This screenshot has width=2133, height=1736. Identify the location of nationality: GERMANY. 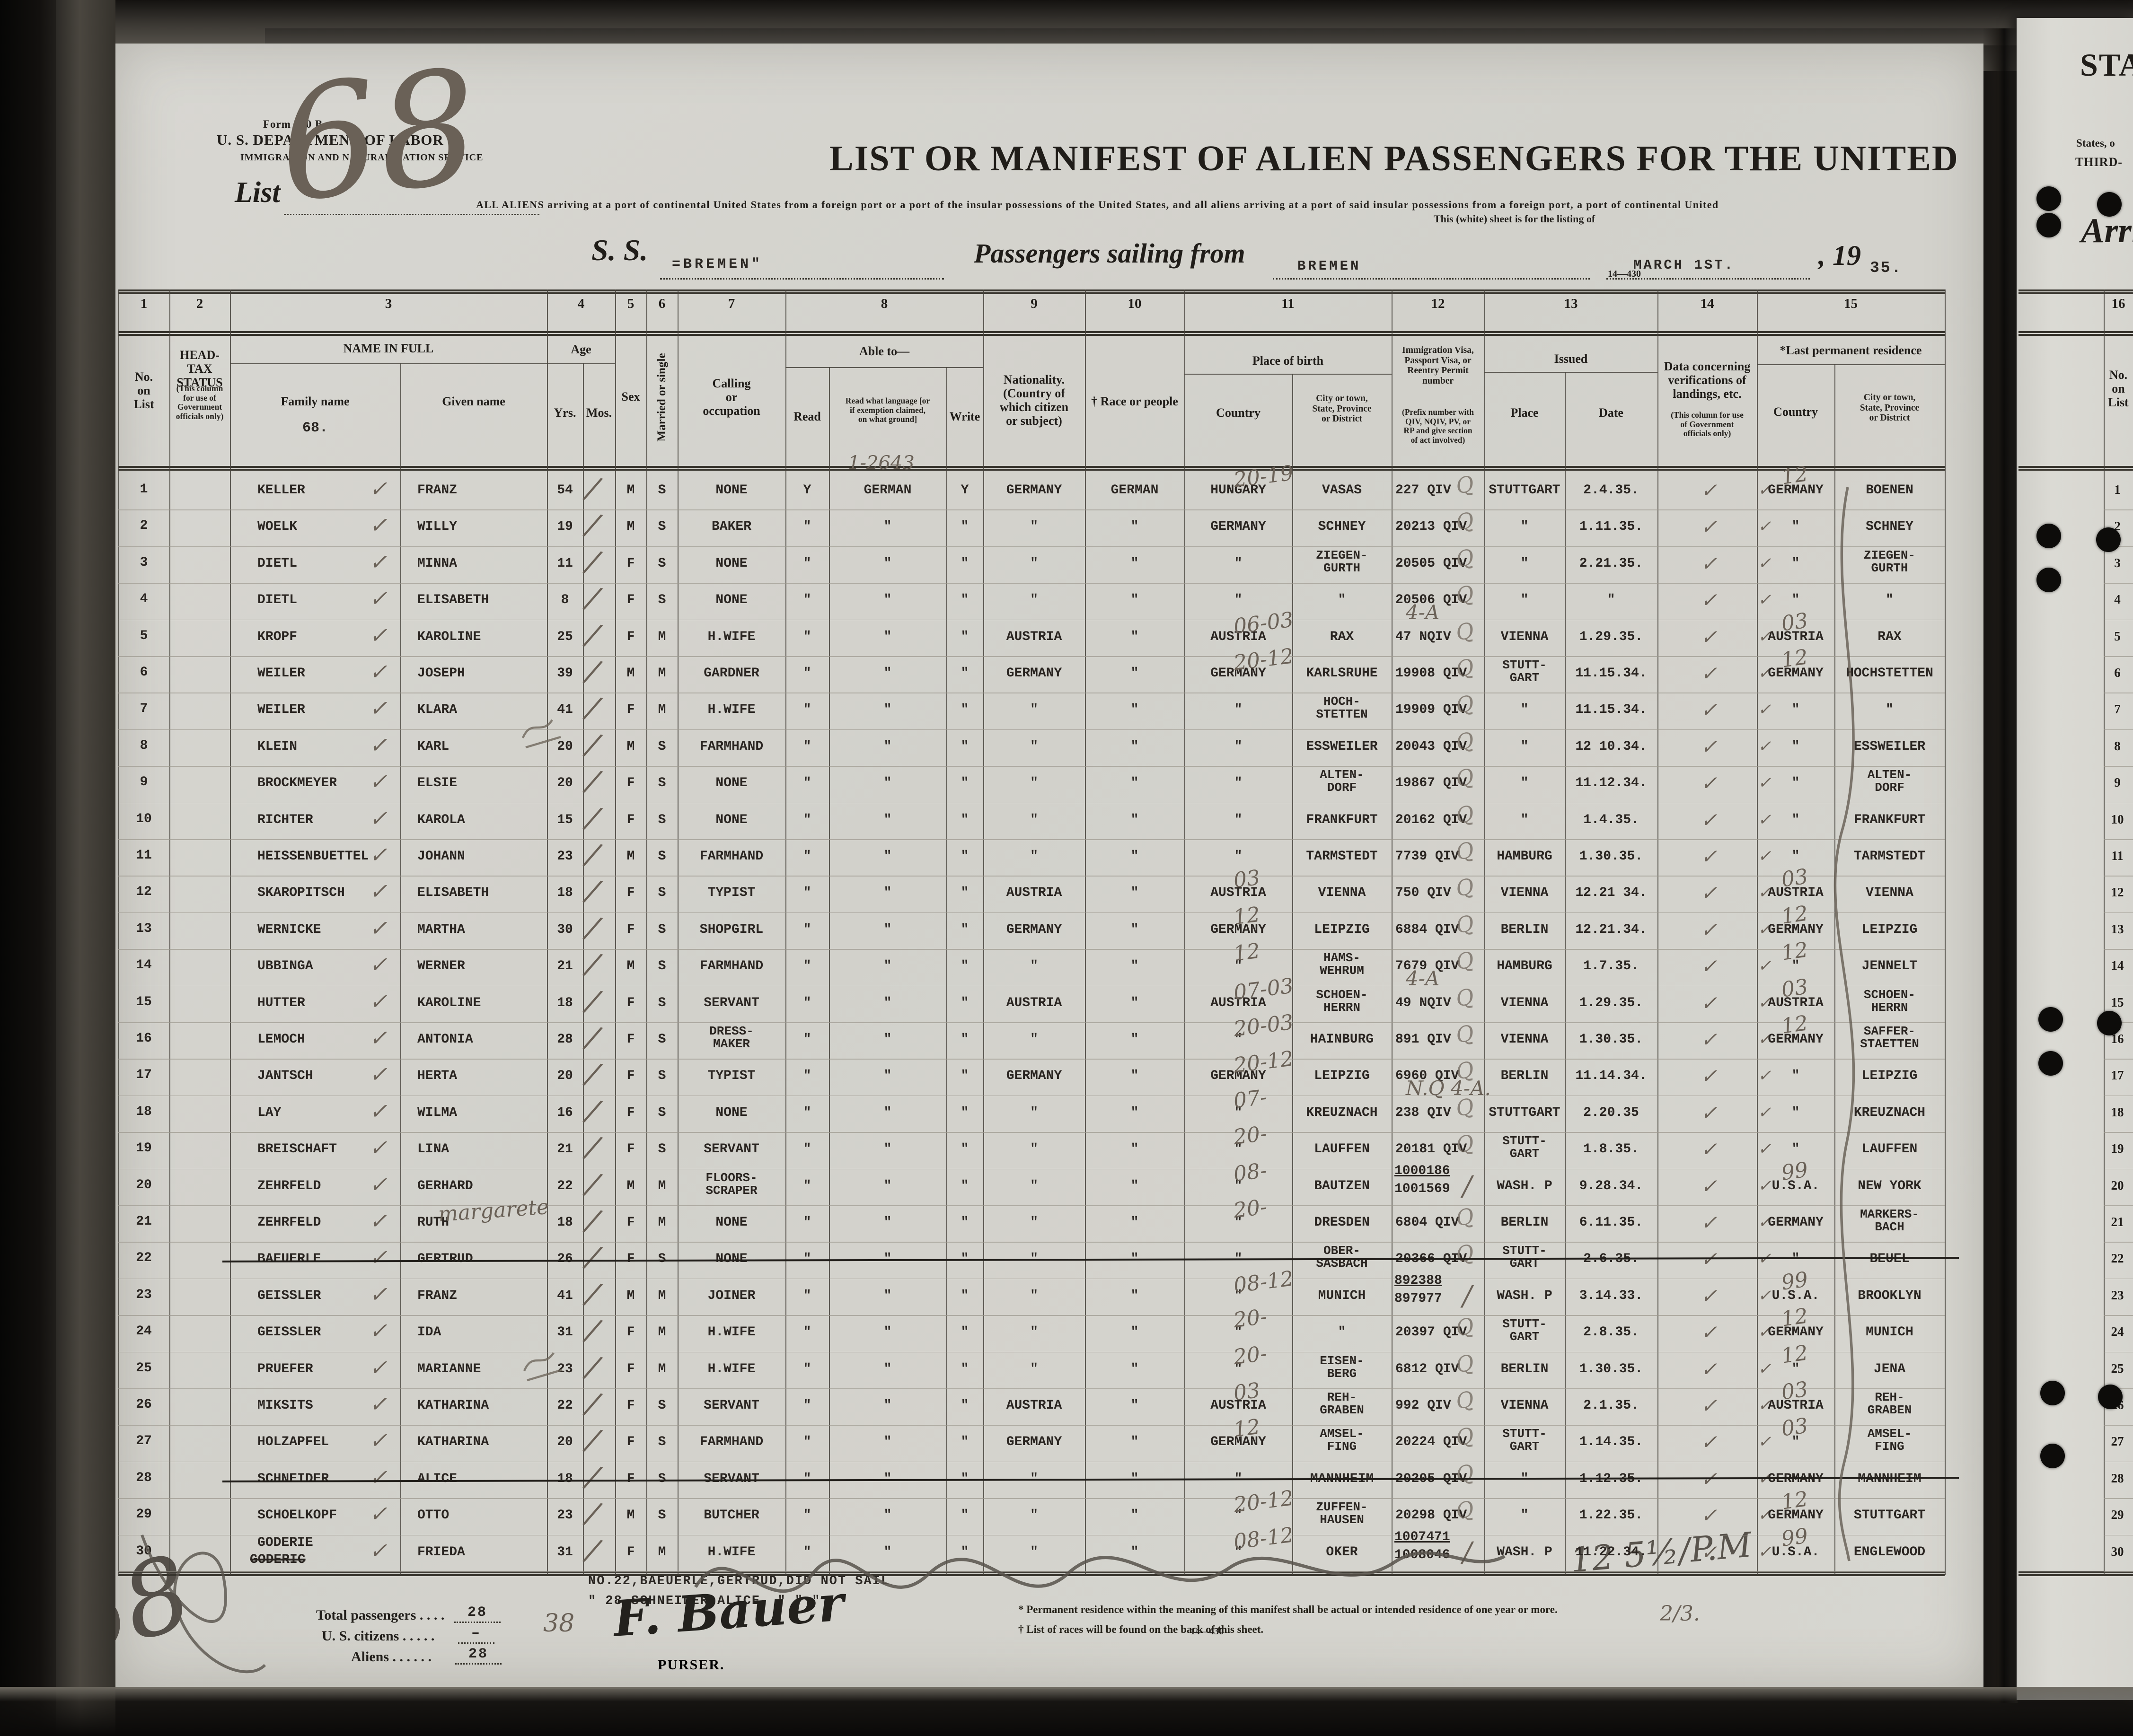
(1034, 490).